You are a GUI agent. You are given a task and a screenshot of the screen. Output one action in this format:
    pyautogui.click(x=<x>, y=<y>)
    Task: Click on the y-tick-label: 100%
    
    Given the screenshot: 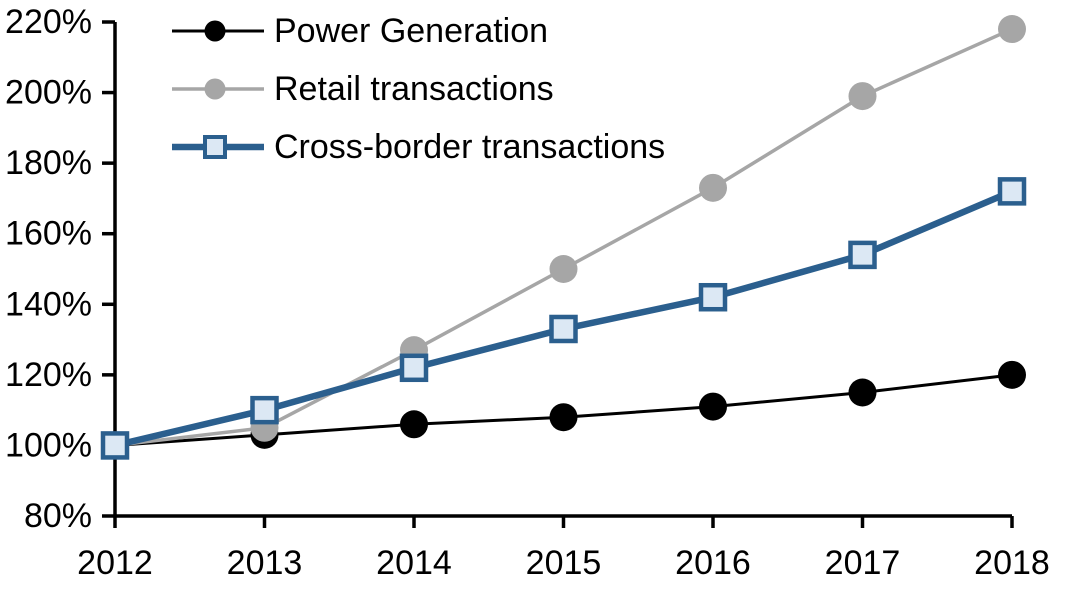 What is the action you would take?
    pyautogui.click(x=48, y=445)
    